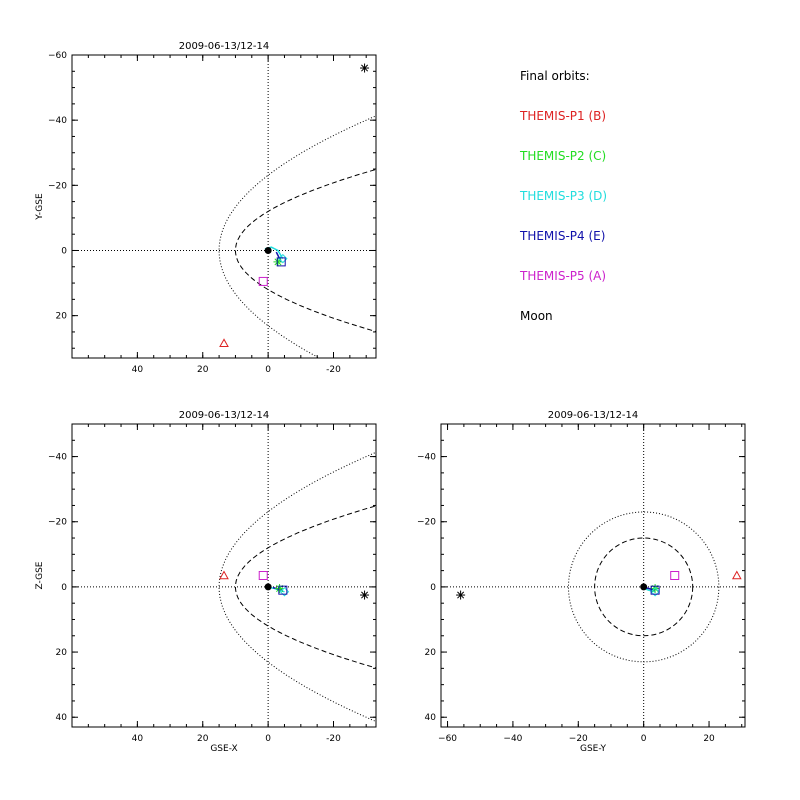  What do you see at coordinates (578, 739) in the screenshot?
I see `x-tick-label: −20` at bounding box center [578, 739].